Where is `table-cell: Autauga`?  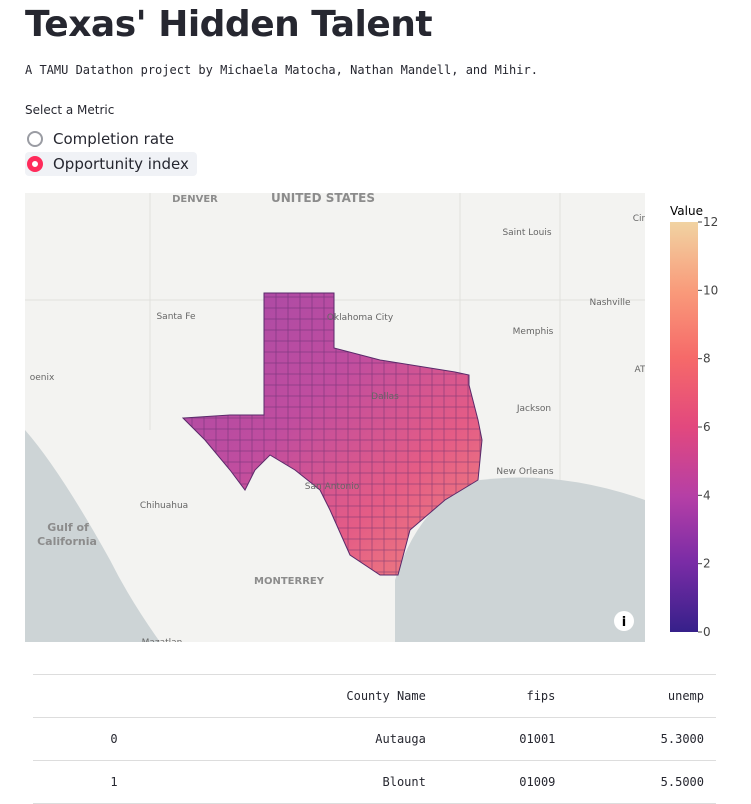 table-cell: Autauga is located at coordinates (316, 739).